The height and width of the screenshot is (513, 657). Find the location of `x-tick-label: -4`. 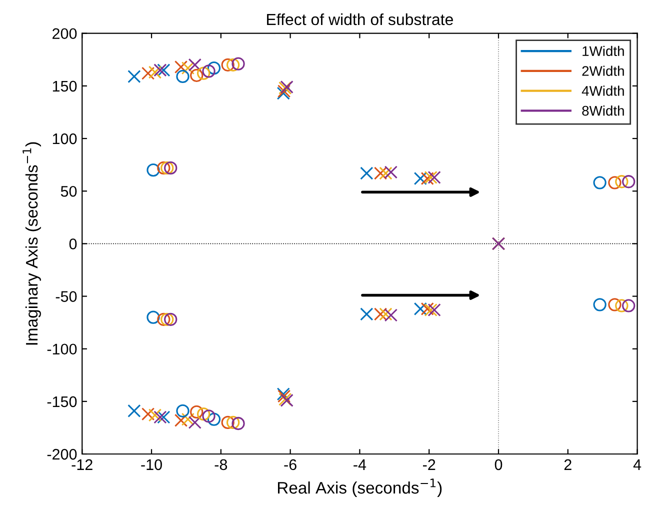

x-tick-label: -4 is located at coordinates (360, 464).